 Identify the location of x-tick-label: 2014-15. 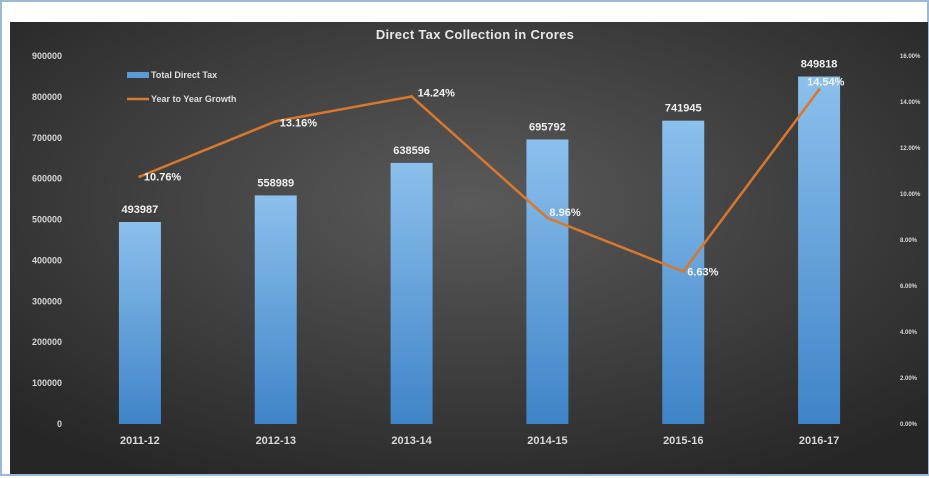
(547, 441).